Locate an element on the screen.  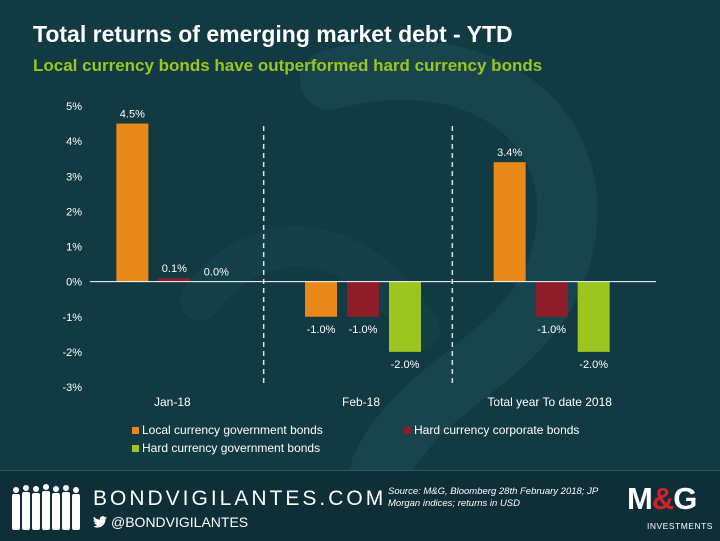
legend-item: Hard currency government bonds is located at coordinates (226, 448).